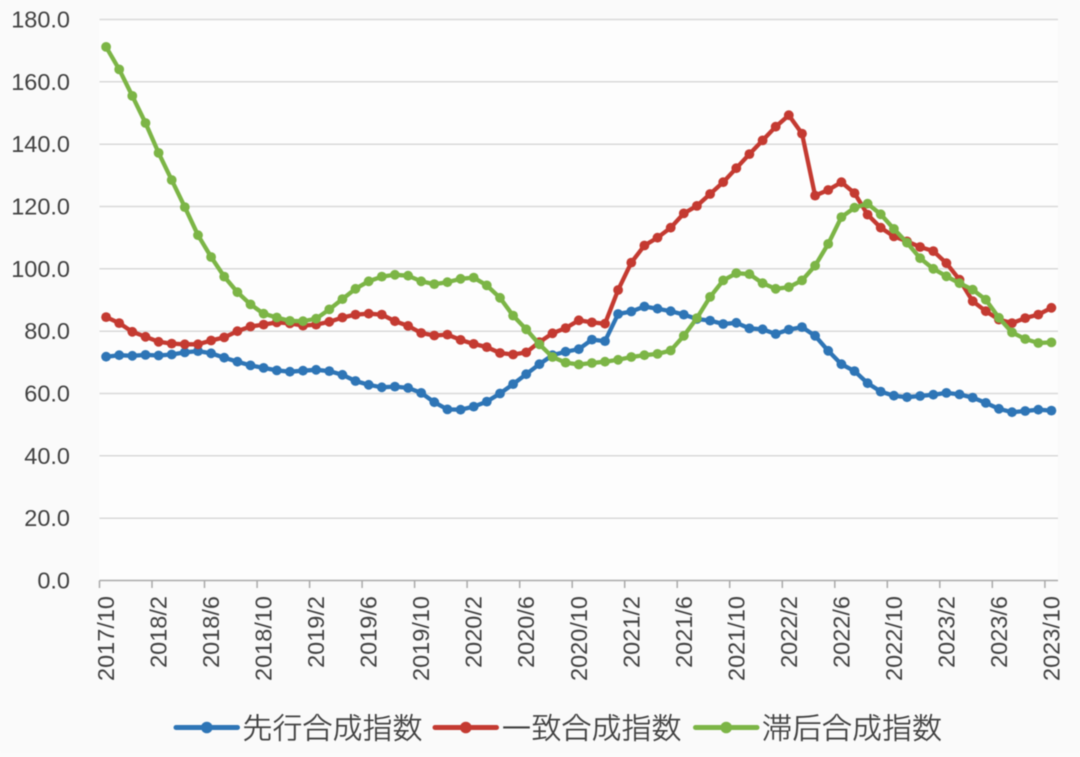  Describe the element at coordinates (421, 638) in the screenshot. I see `svg-text: 2019/10` at that location.